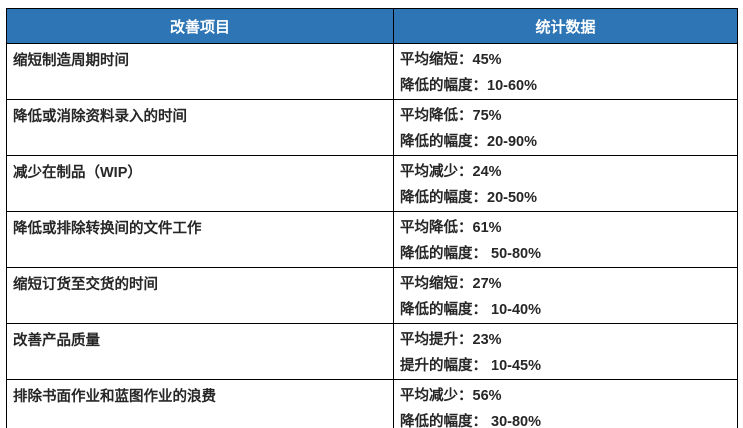  What do you see at coordinates (565, 183) in the screenshot?
I see `statistics-cell: 平均减少：24% 降低的幅度：20-50%` at bounding box center [565, 183].